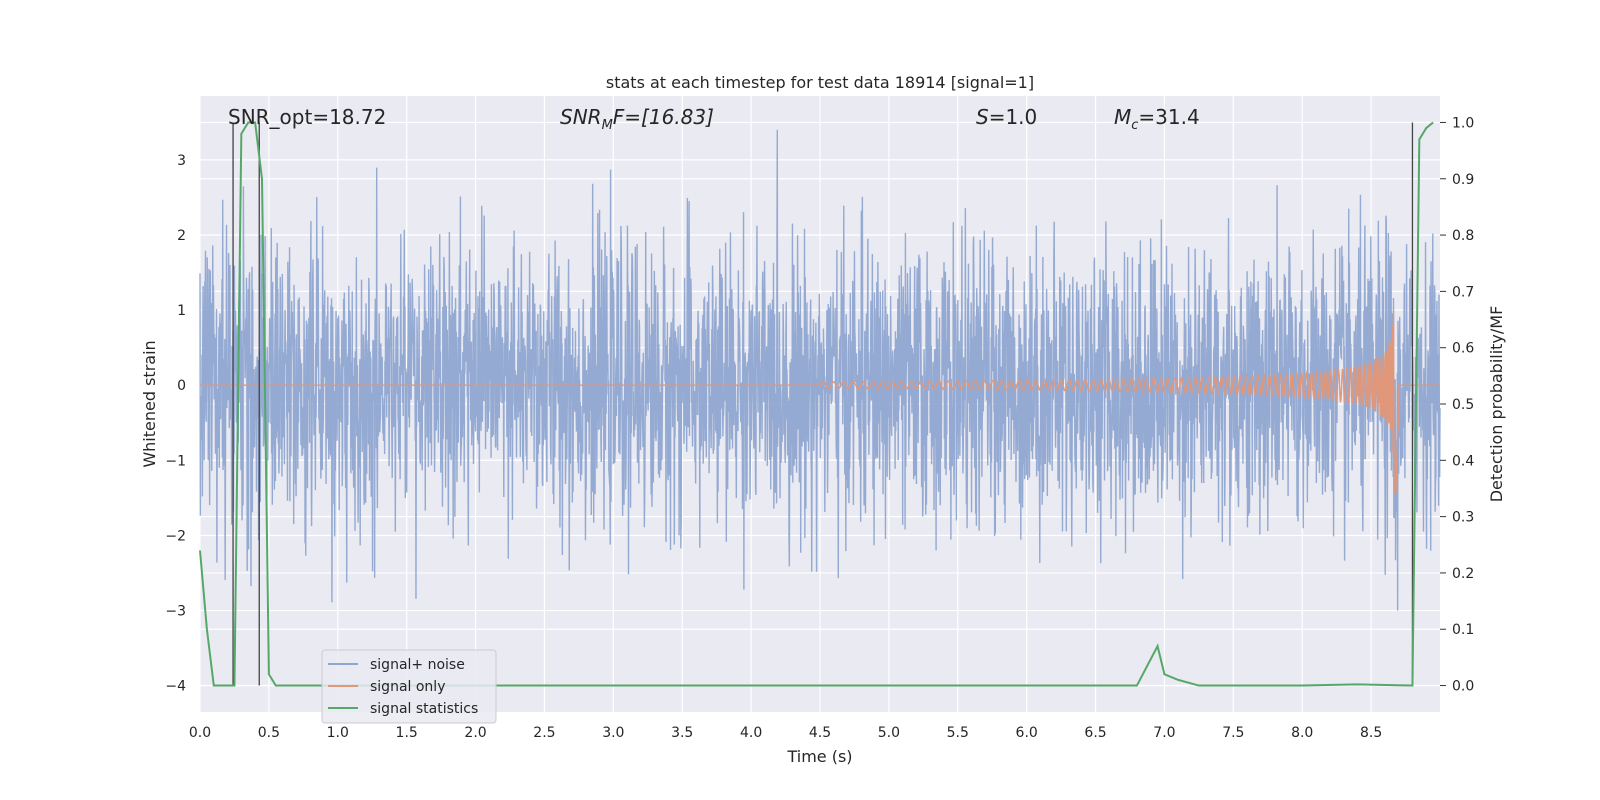  I want to click on y2-tick-label-4: 0.6, so click(1463, 349).